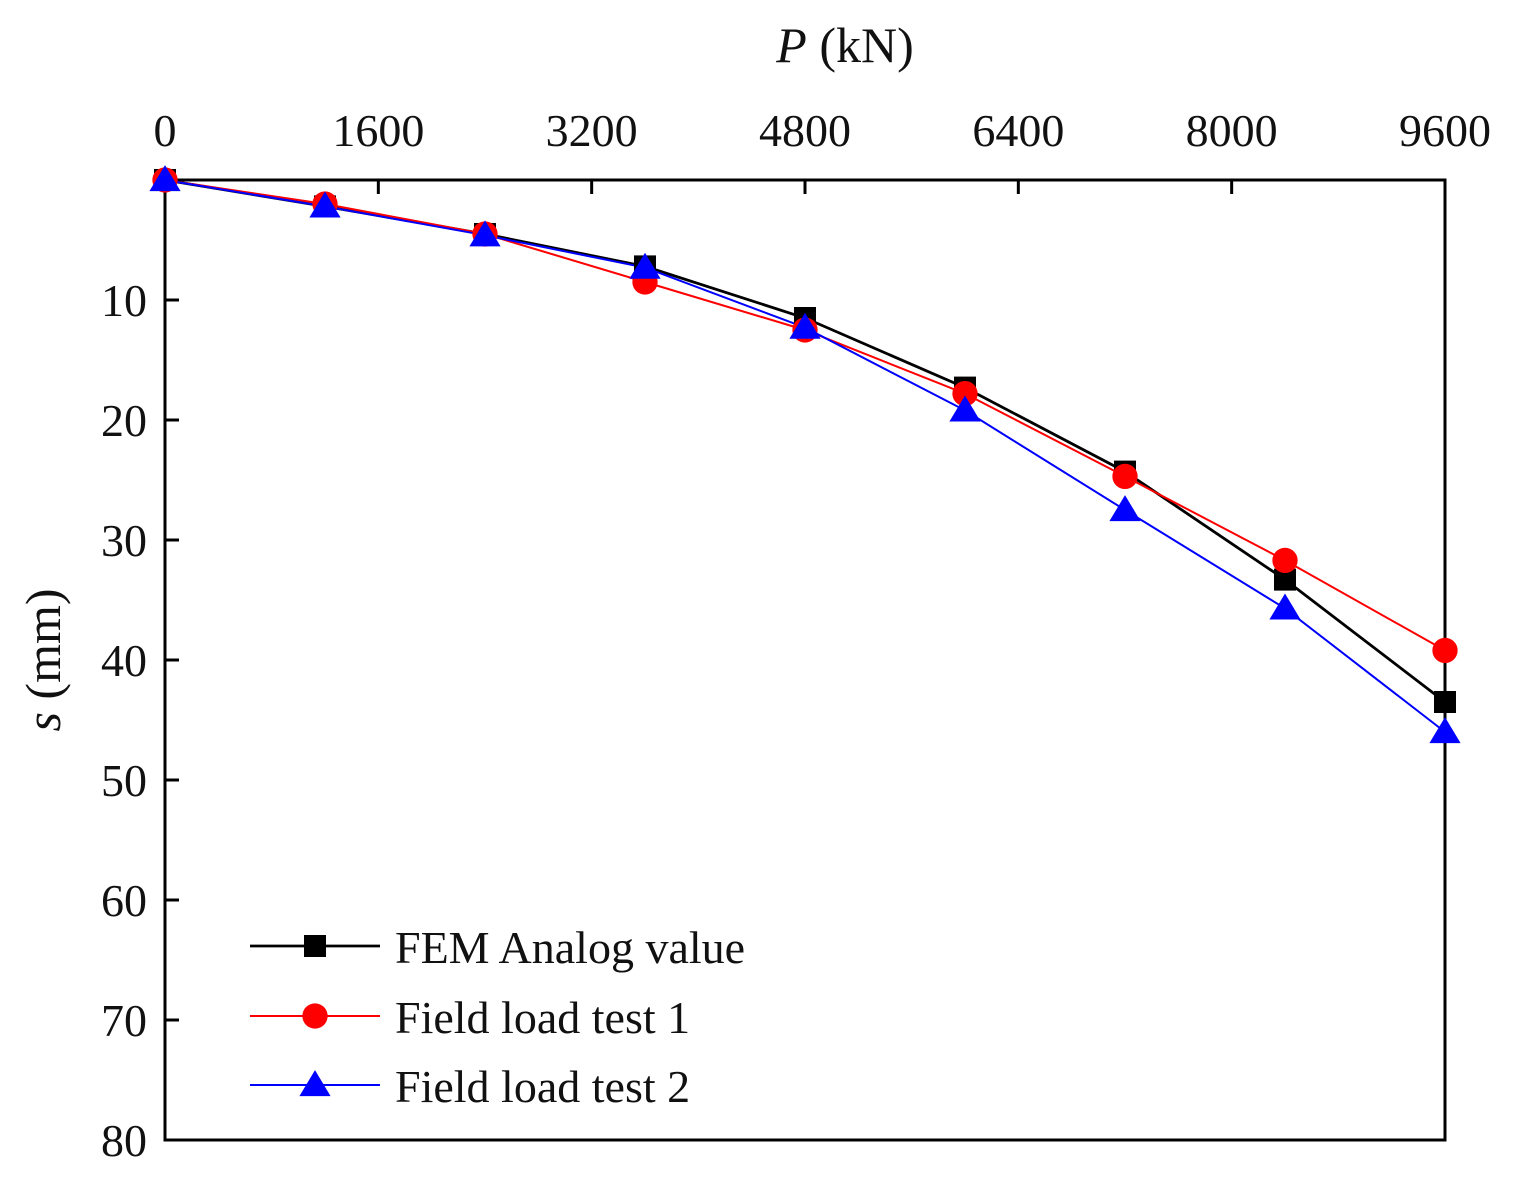 The height and width of the screenshot is (1192, 1525). I want to click on x-tick-label: 3200, so click(592, 130).